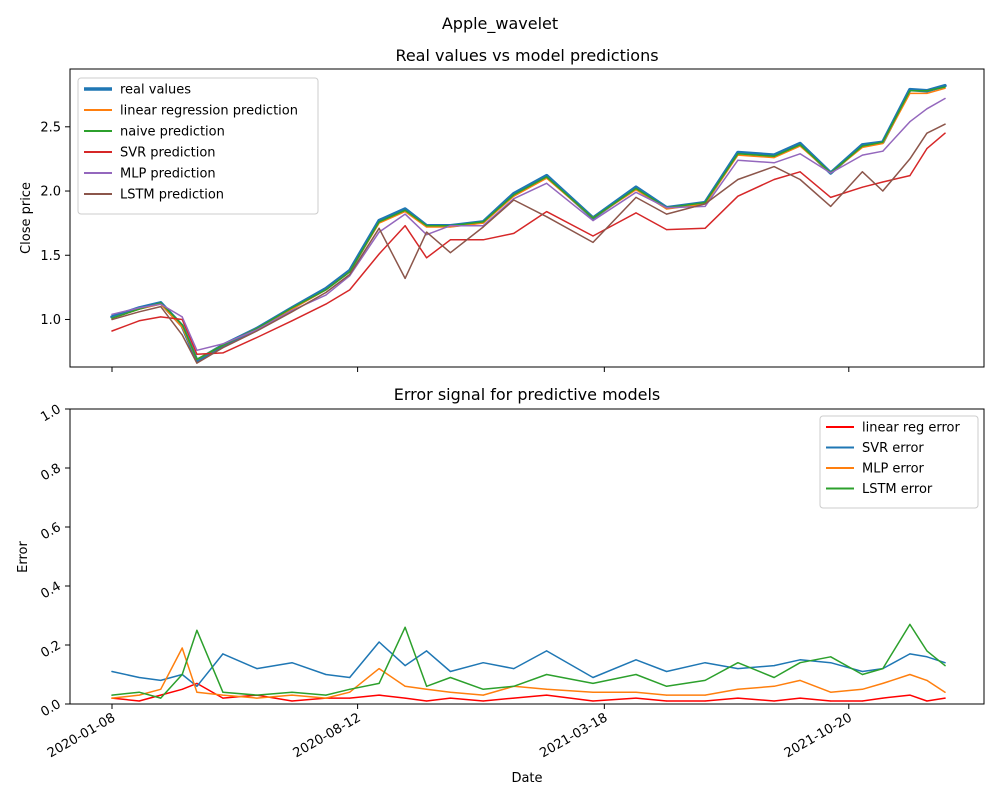 The height and width of the screenshot is (800, 1000). What do you see at coordinates (480, 369) in the screenshot?
I see `prediction-xaxis` at bounding box center [480, 369].